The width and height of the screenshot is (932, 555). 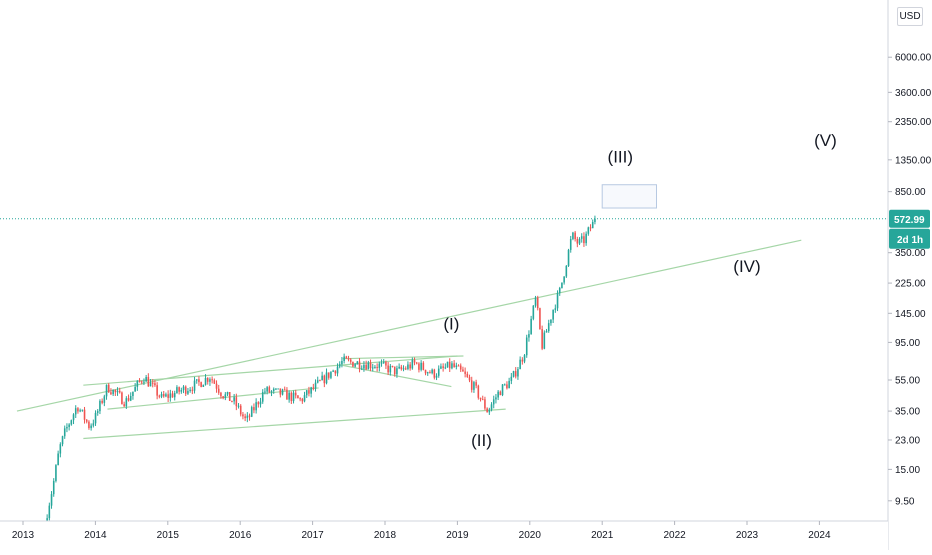 I want to click on target-box, so click(x=629, y=196).